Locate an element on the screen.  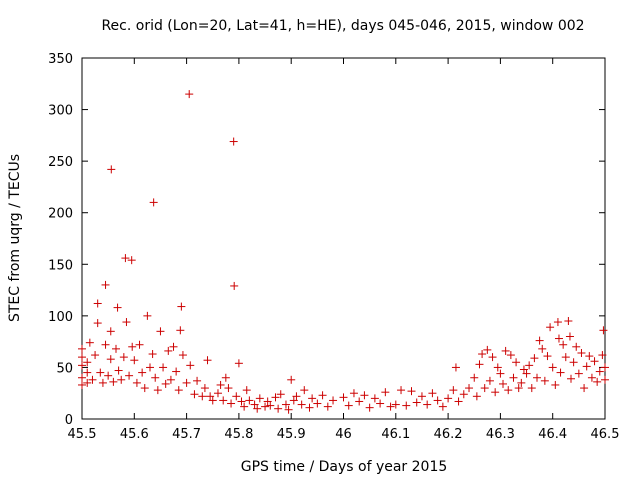
y-tick-label: 100 is located at coordinates (60, 317).